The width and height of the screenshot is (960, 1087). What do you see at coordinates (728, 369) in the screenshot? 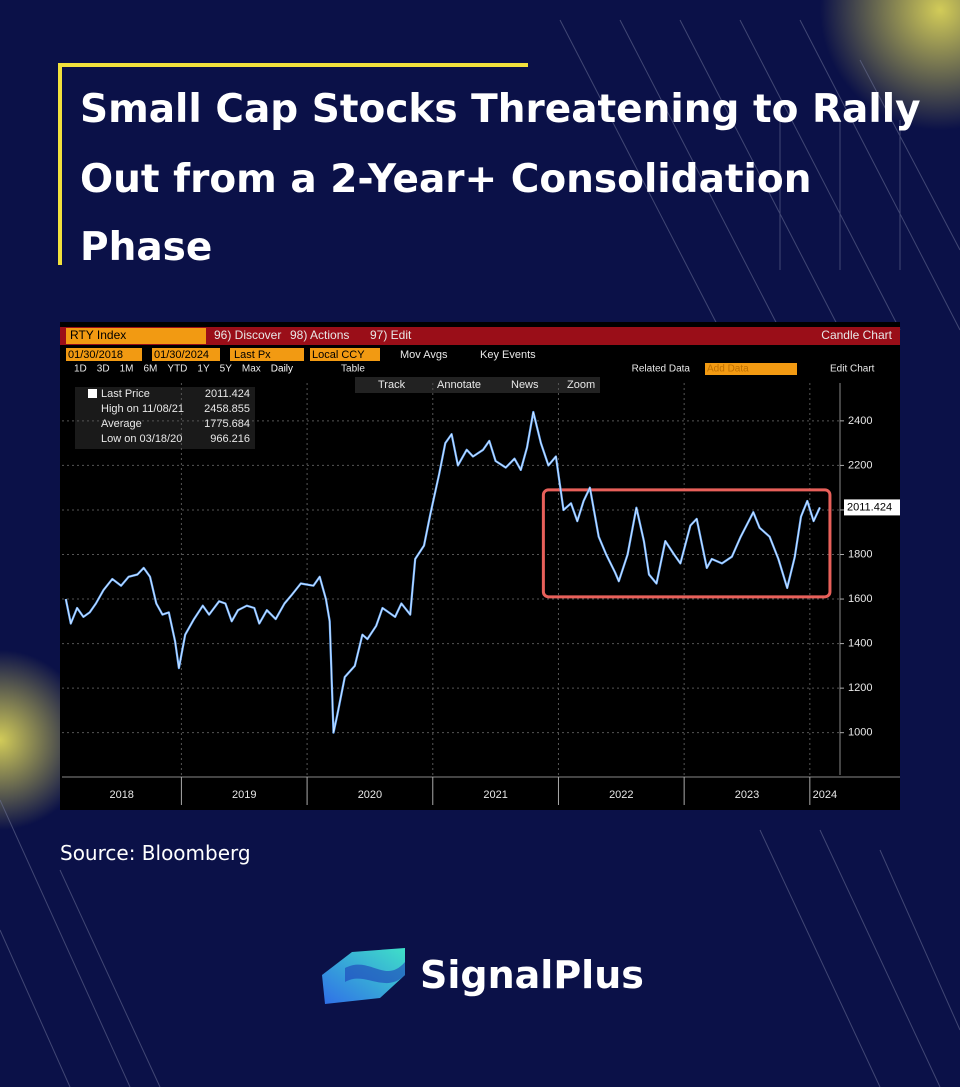
I see `add-data: Add Data` at bounding box center [728, 369].